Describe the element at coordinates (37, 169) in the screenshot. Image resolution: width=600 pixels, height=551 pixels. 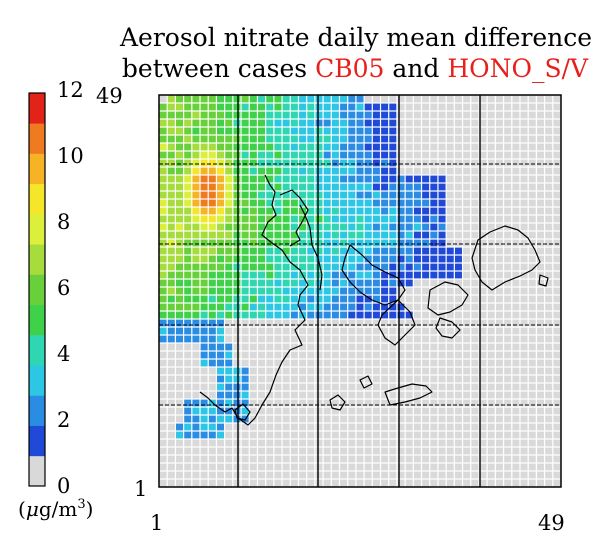
I see `colorbar-segment` at that location.